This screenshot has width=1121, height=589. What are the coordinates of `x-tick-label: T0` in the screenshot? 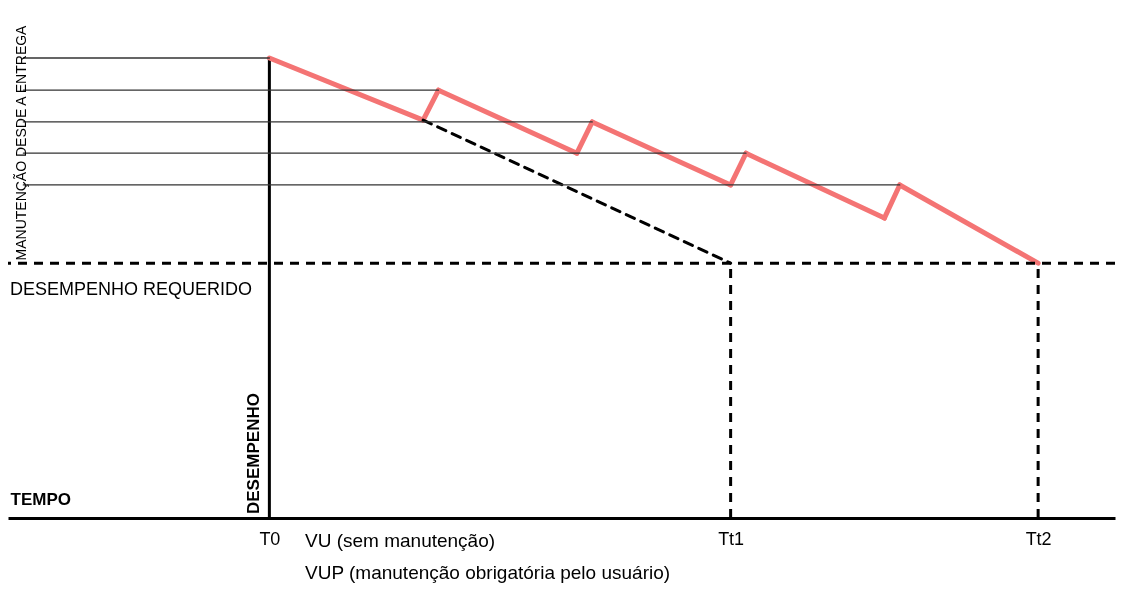 It's located at (270, 538).